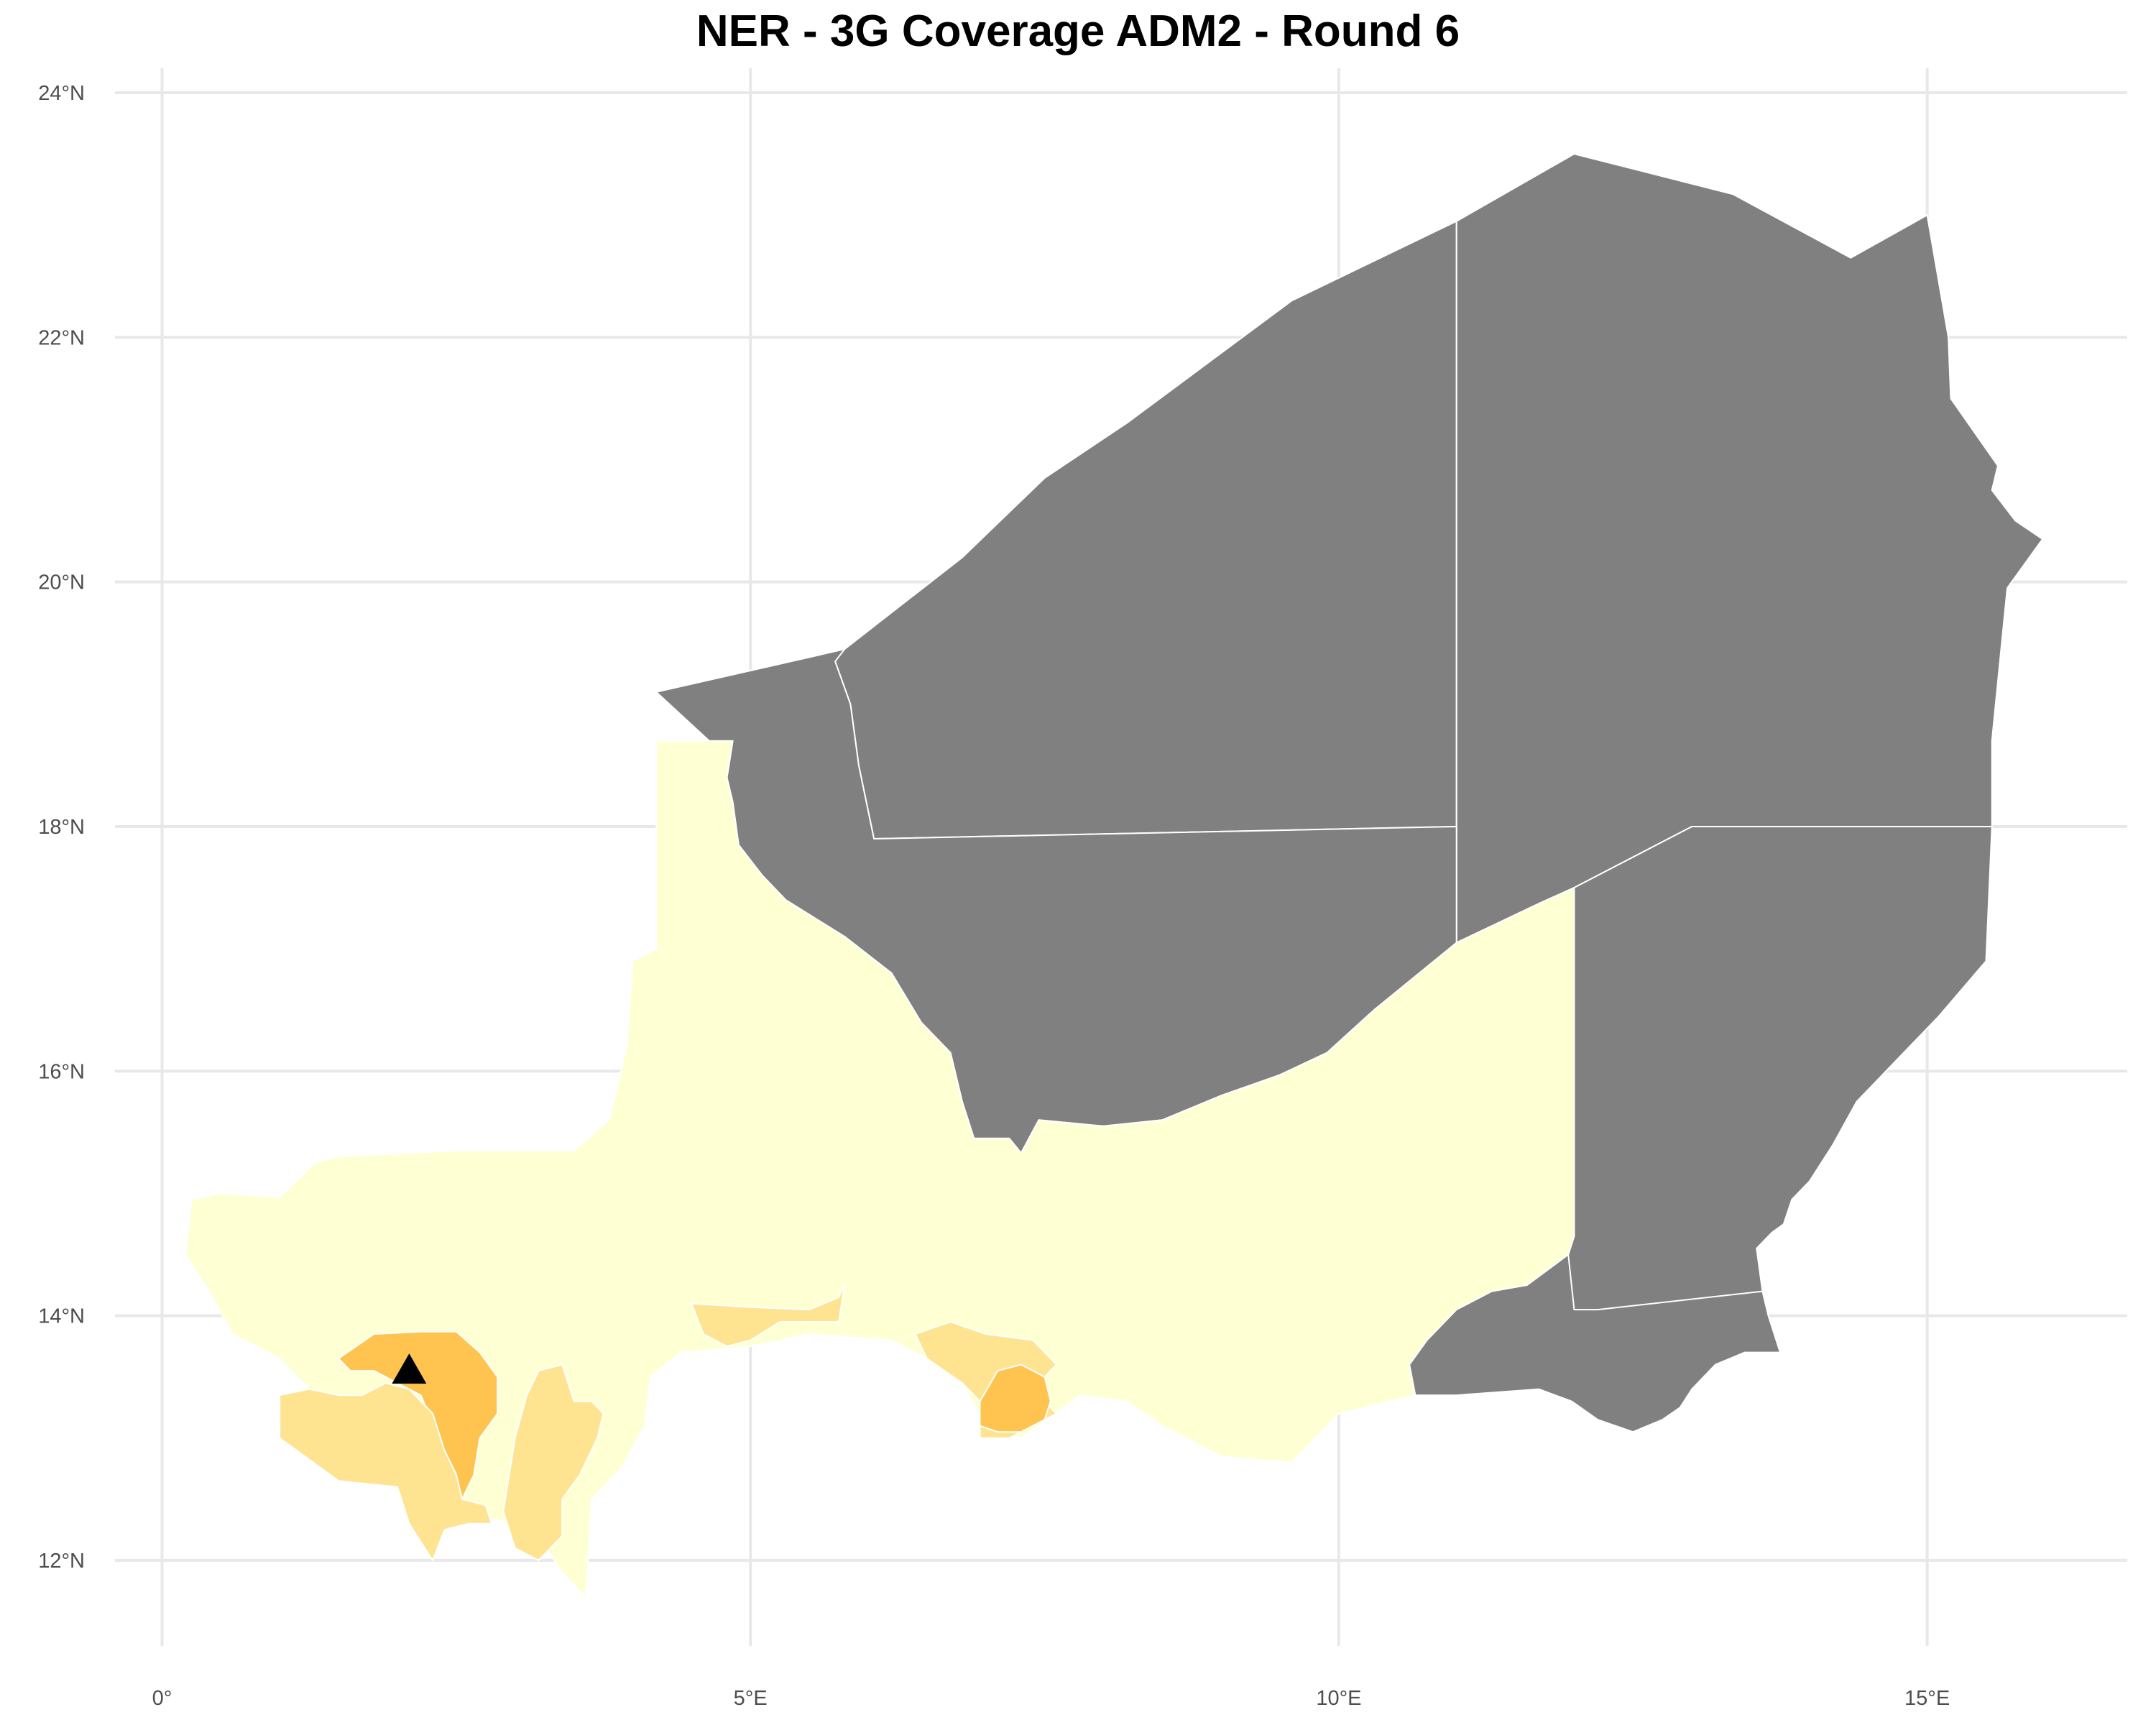 The width and height of the screenshot is (2156, 1725). Describe the element at coordinates (1750, 548) in the screenshot. I see `region-north-east` at that location.